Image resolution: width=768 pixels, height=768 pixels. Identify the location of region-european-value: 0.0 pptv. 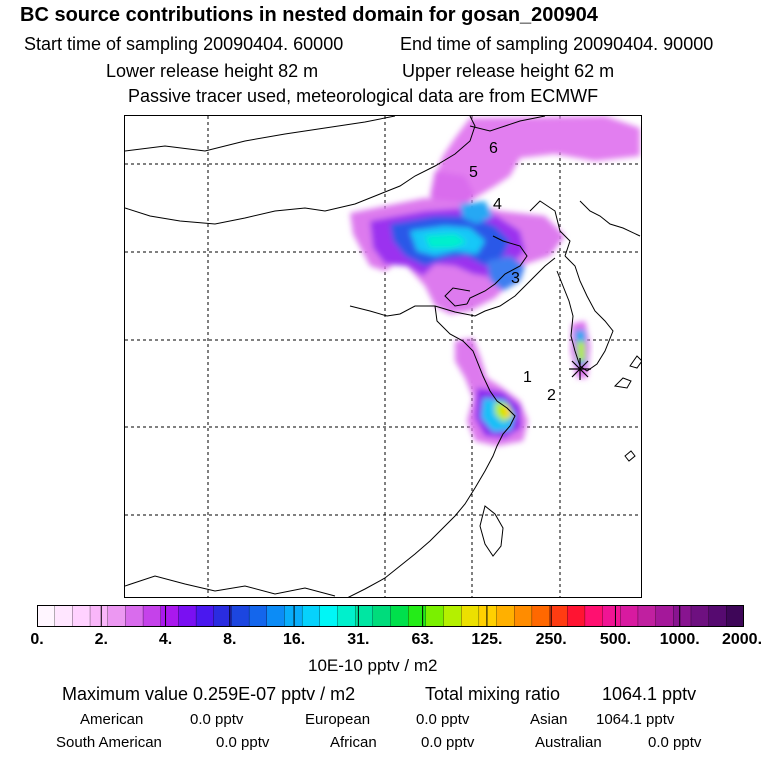
(443, 719).